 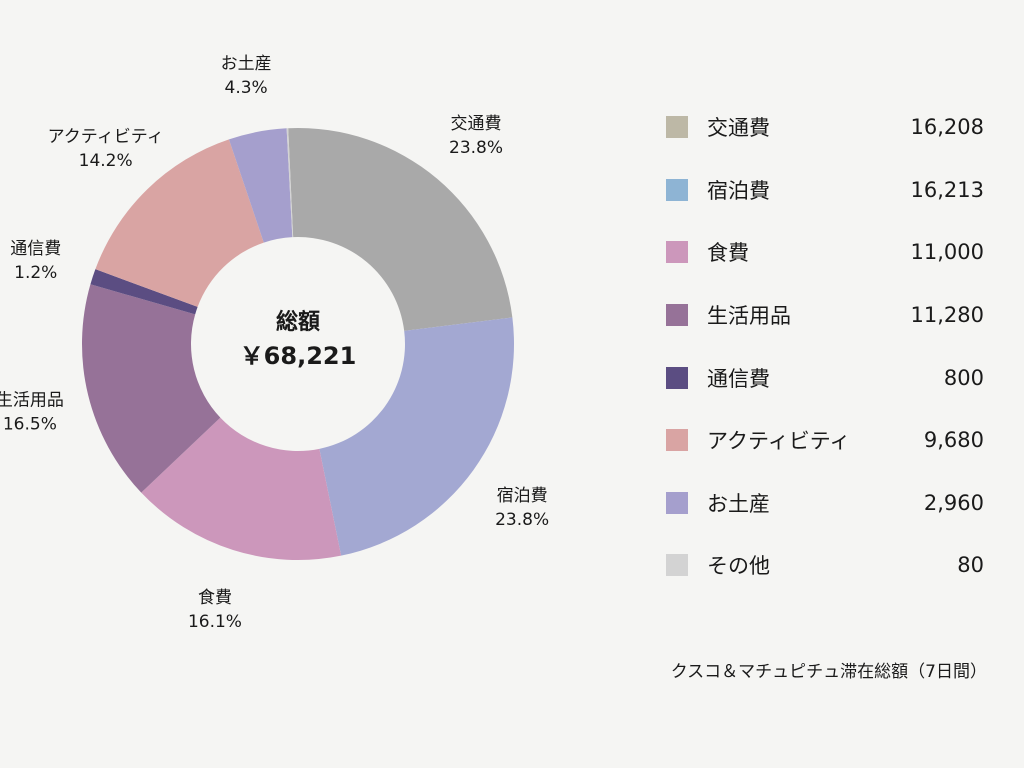 I want to click on legend-value: 11,280, so click(x=947, y=315).